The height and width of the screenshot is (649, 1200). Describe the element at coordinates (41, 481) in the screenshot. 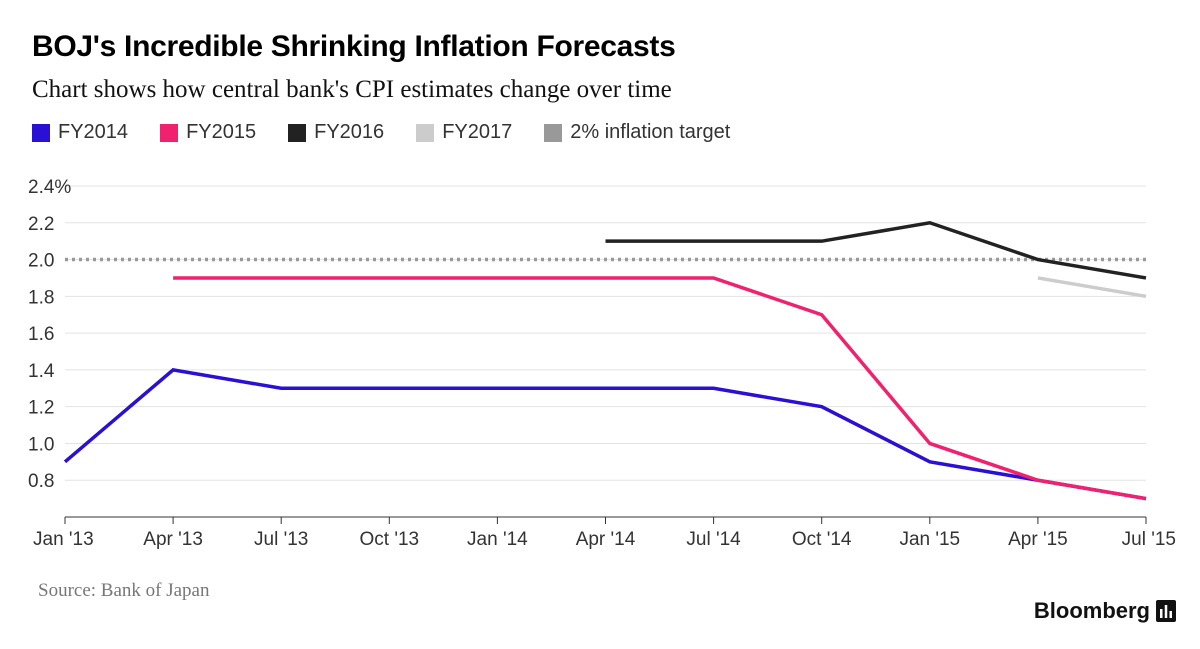

I see `y-tick-label: 0.8` at that location.